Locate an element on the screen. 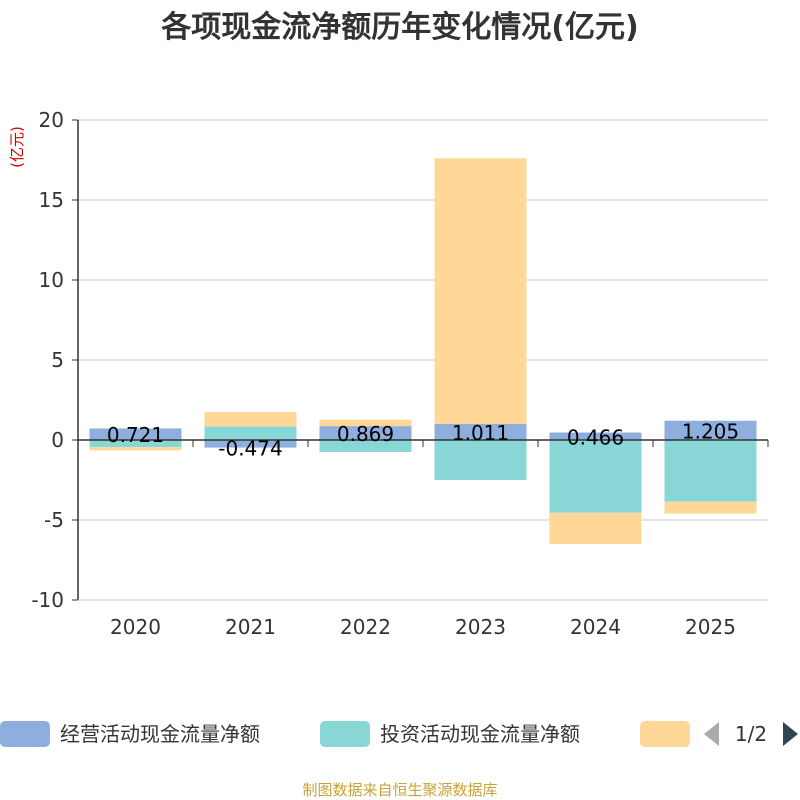 This screenshot has width=800, height=800. y-axis-ticks: 20 15 10 5 0 -5 -10 is located at coordinates (54, 360).